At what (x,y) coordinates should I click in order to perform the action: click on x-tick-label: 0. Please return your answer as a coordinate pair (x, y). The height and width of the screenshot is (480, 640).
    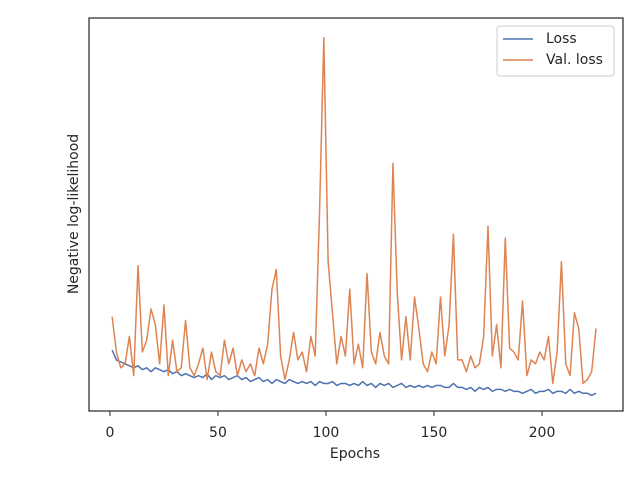
    Looking at the image, I should click on (109, 433).